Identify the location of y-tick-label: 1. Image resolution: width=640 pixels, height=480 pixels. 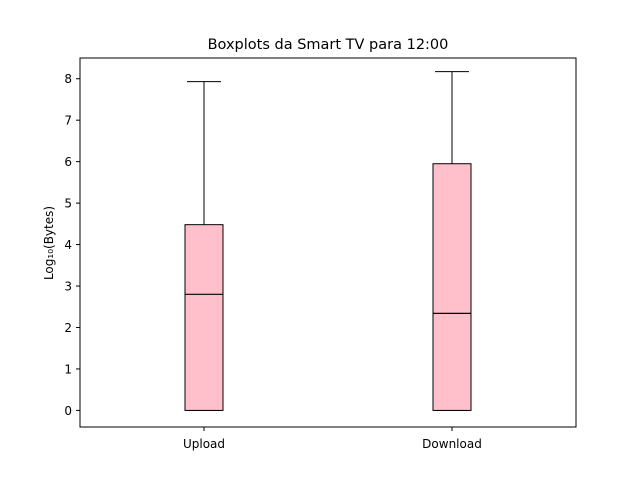
(68, 369).